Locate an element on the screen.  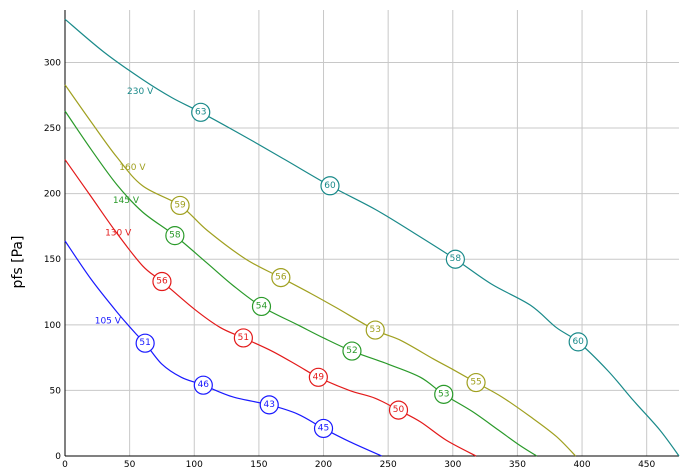
y-tick-label: 0 is located at coordinates (58, 457).